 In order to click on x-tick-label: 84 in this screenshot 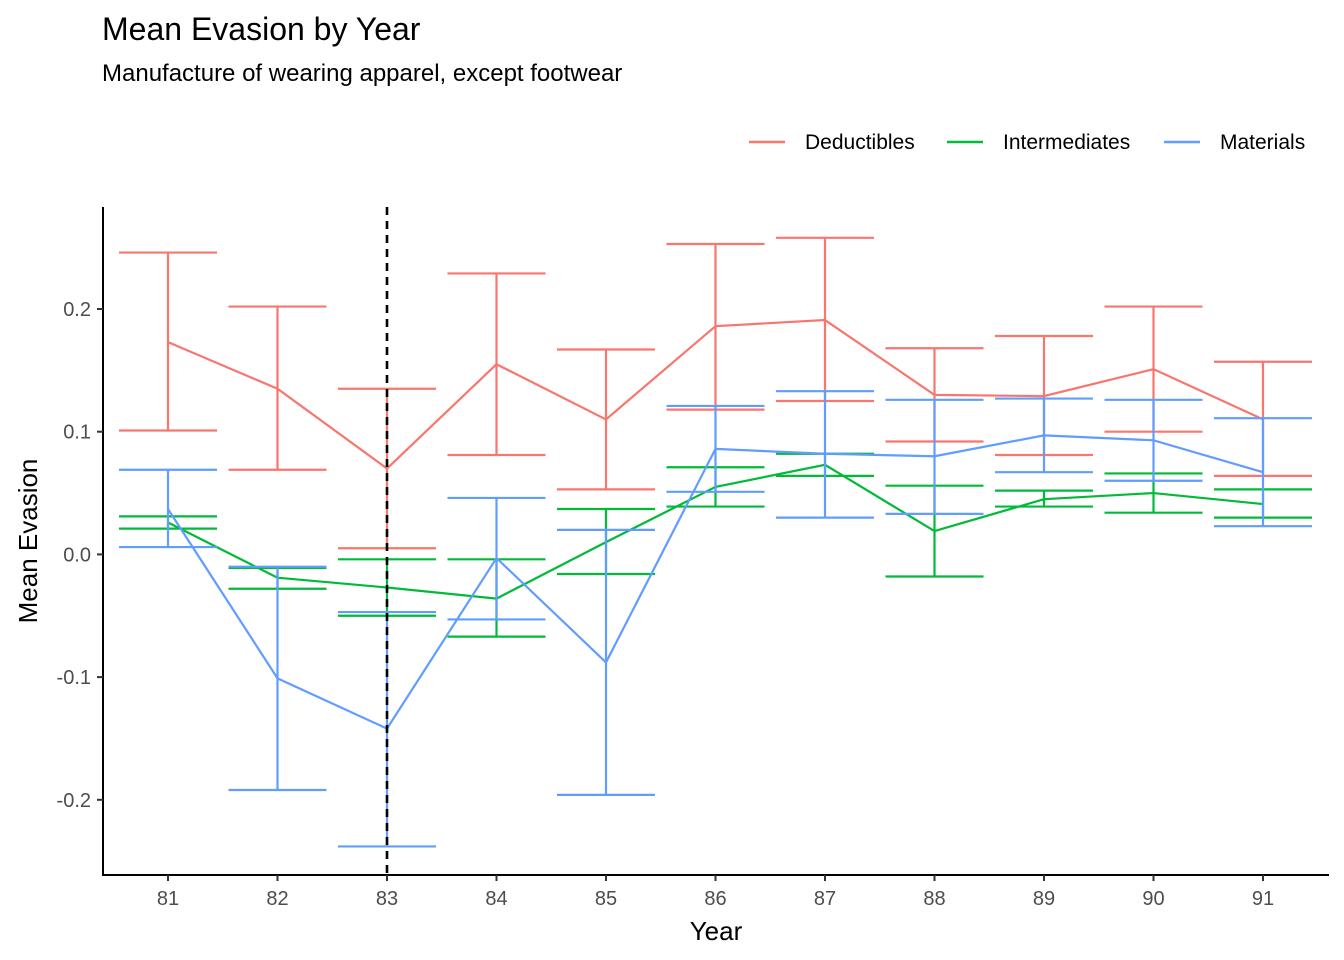, I will do `click(496, 899)`.